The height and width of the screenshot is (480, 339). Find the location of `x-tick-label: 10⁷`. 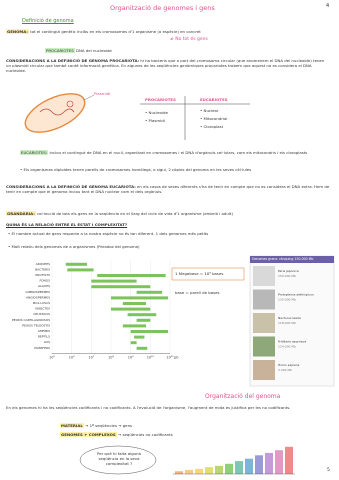

x-tick-label: 10⁷ is located at coordinates (91, 358).